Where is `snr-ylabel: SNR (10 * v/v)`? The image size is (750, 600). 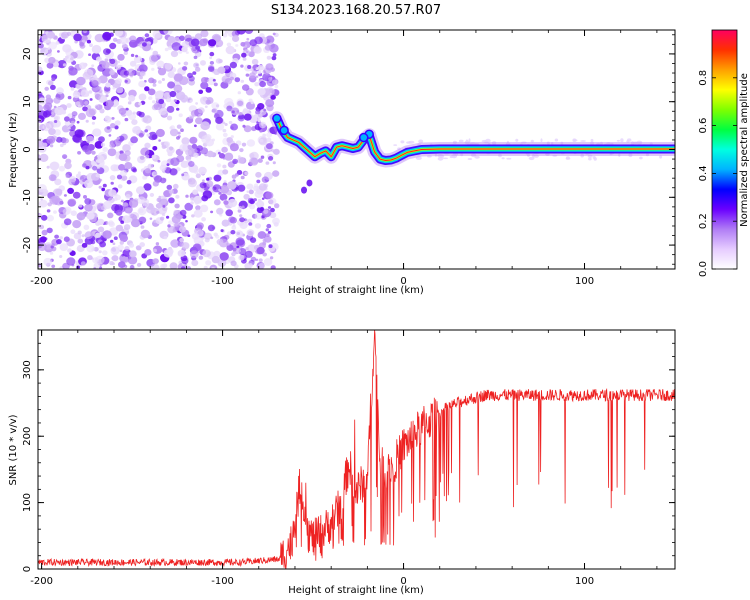
snr-ylabel: SNR (10 * v/v) is located at coordinates (13, 449).